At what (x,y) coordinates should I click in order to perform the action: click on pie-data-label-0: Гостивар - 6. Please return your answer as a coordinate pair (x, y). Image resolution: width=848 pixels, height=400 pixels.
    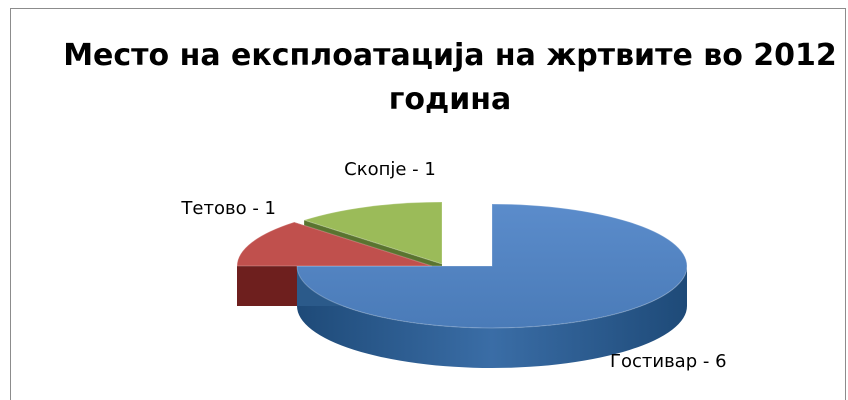
    Looking at the image, I should click on (668, 361).